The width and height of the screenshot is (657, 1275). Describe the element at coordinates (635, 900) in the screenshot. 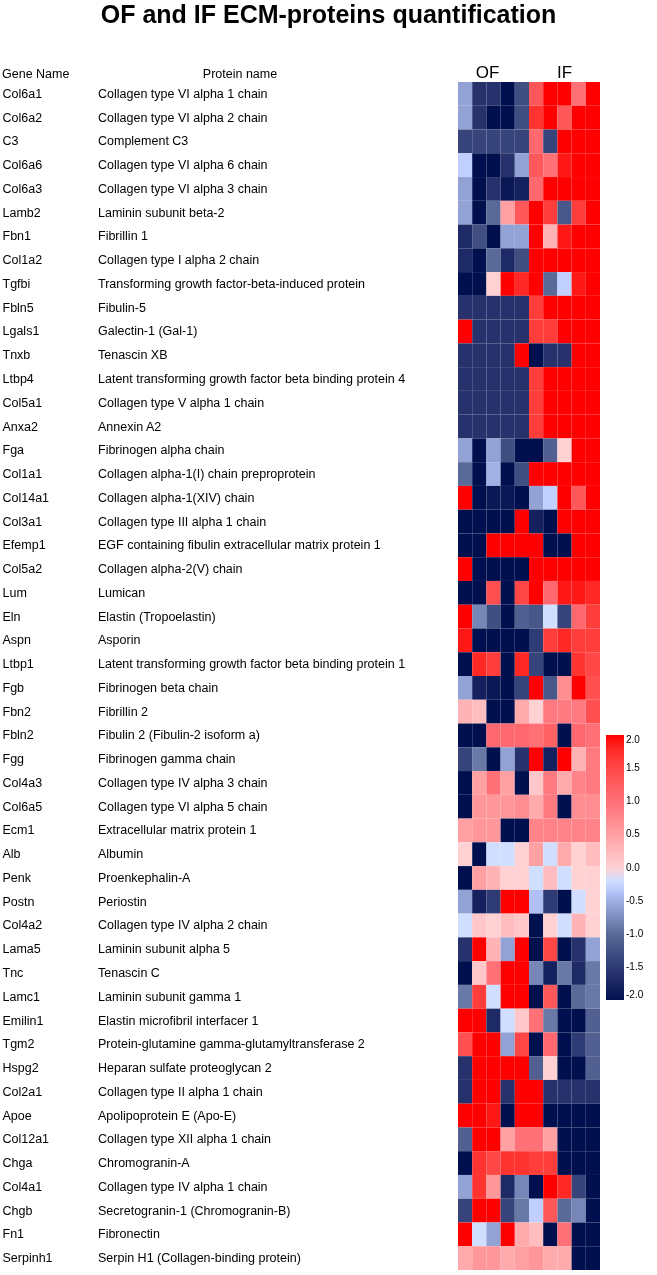

I see `color-bar-label: -0.5` at that location.